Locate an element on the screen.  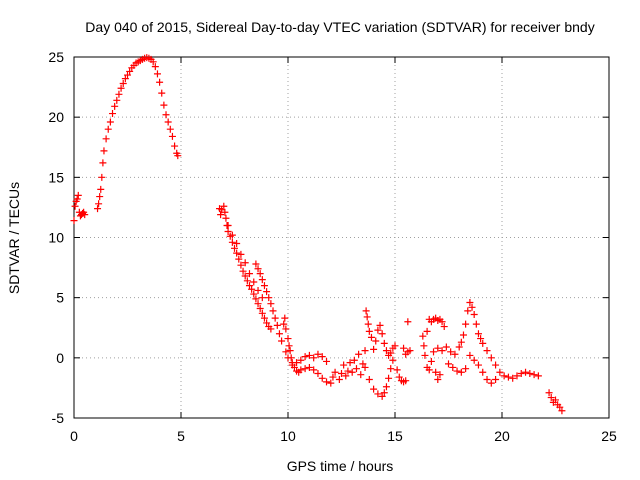
y-tick-label: 25 is located at coordinates (56, 57).